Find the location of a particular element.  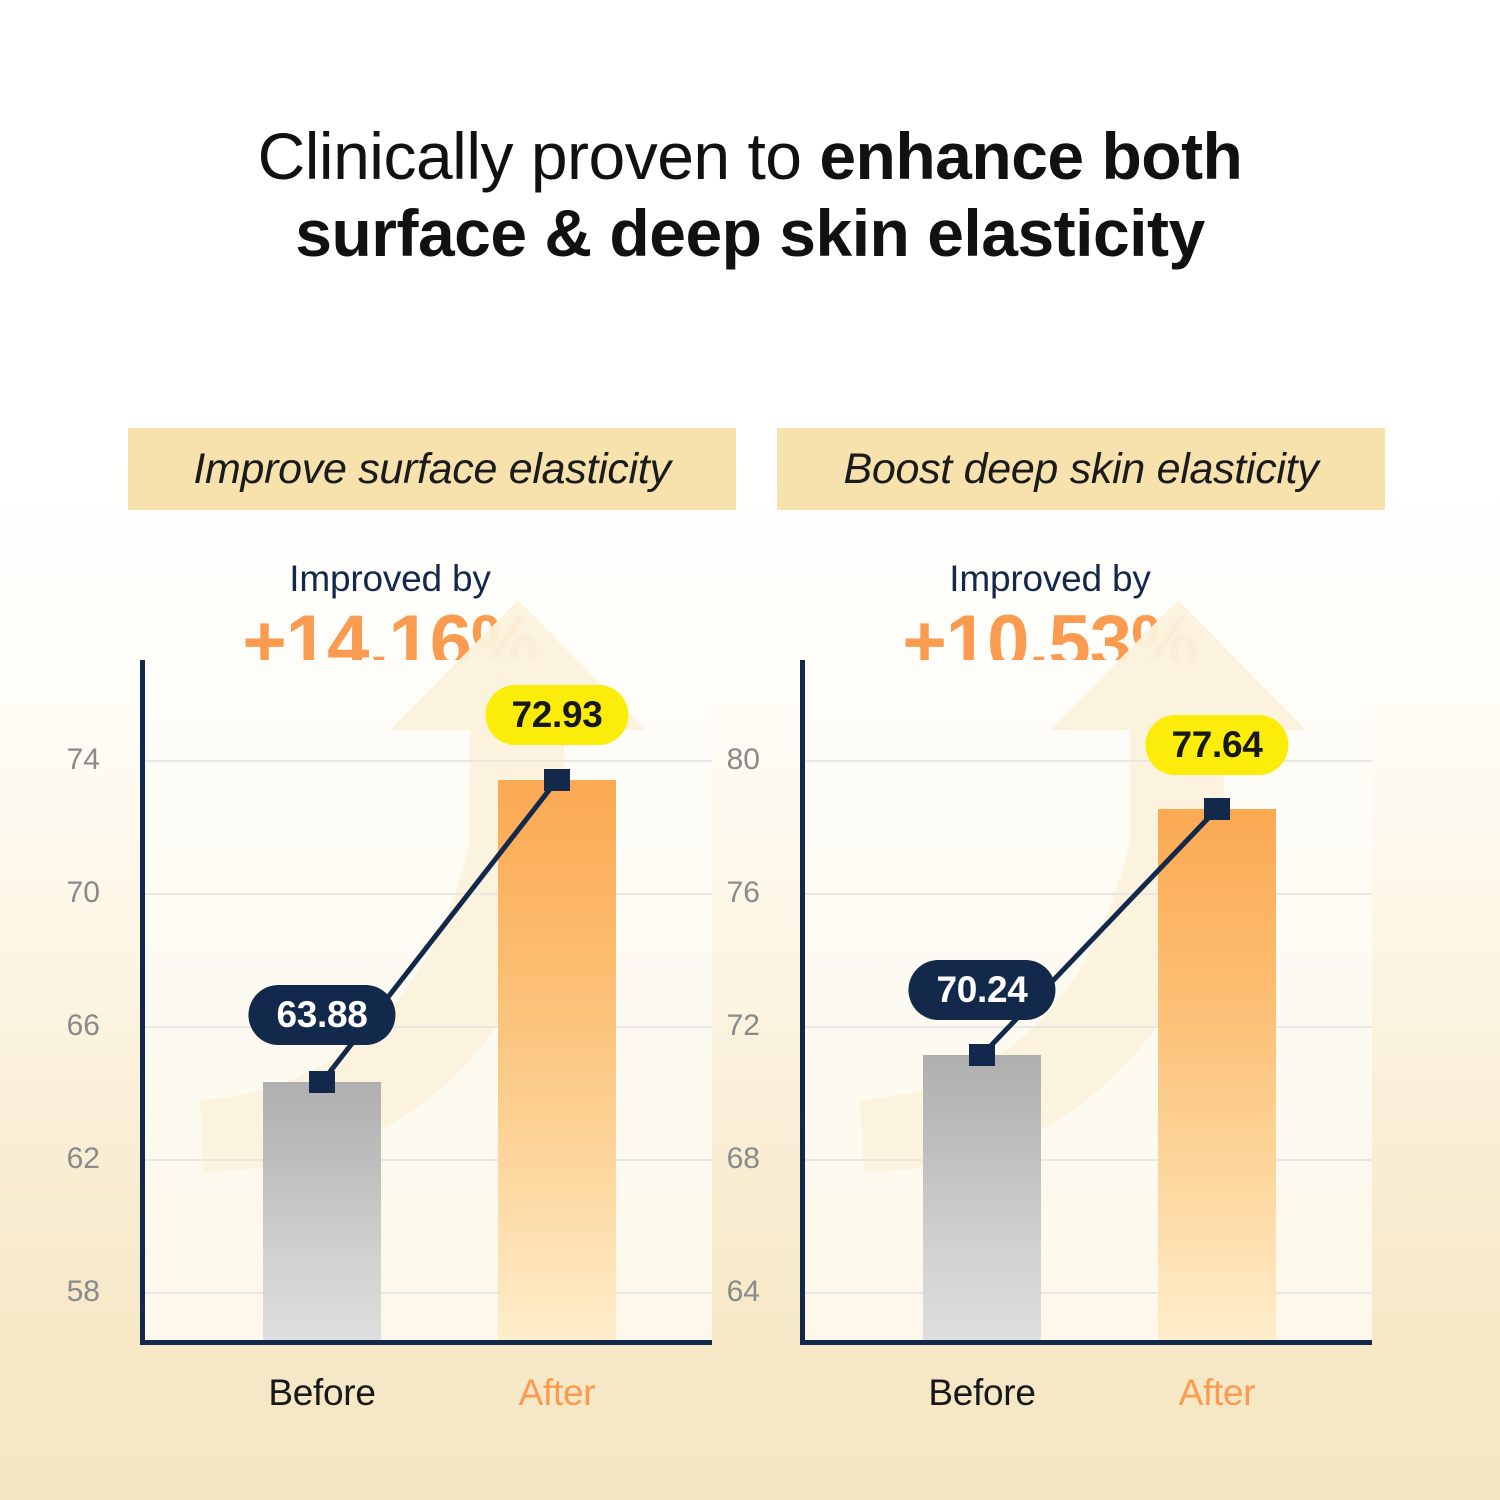

headline-bold-text-2: surface & deep skin elasticity is located at coordinates (750, 233).